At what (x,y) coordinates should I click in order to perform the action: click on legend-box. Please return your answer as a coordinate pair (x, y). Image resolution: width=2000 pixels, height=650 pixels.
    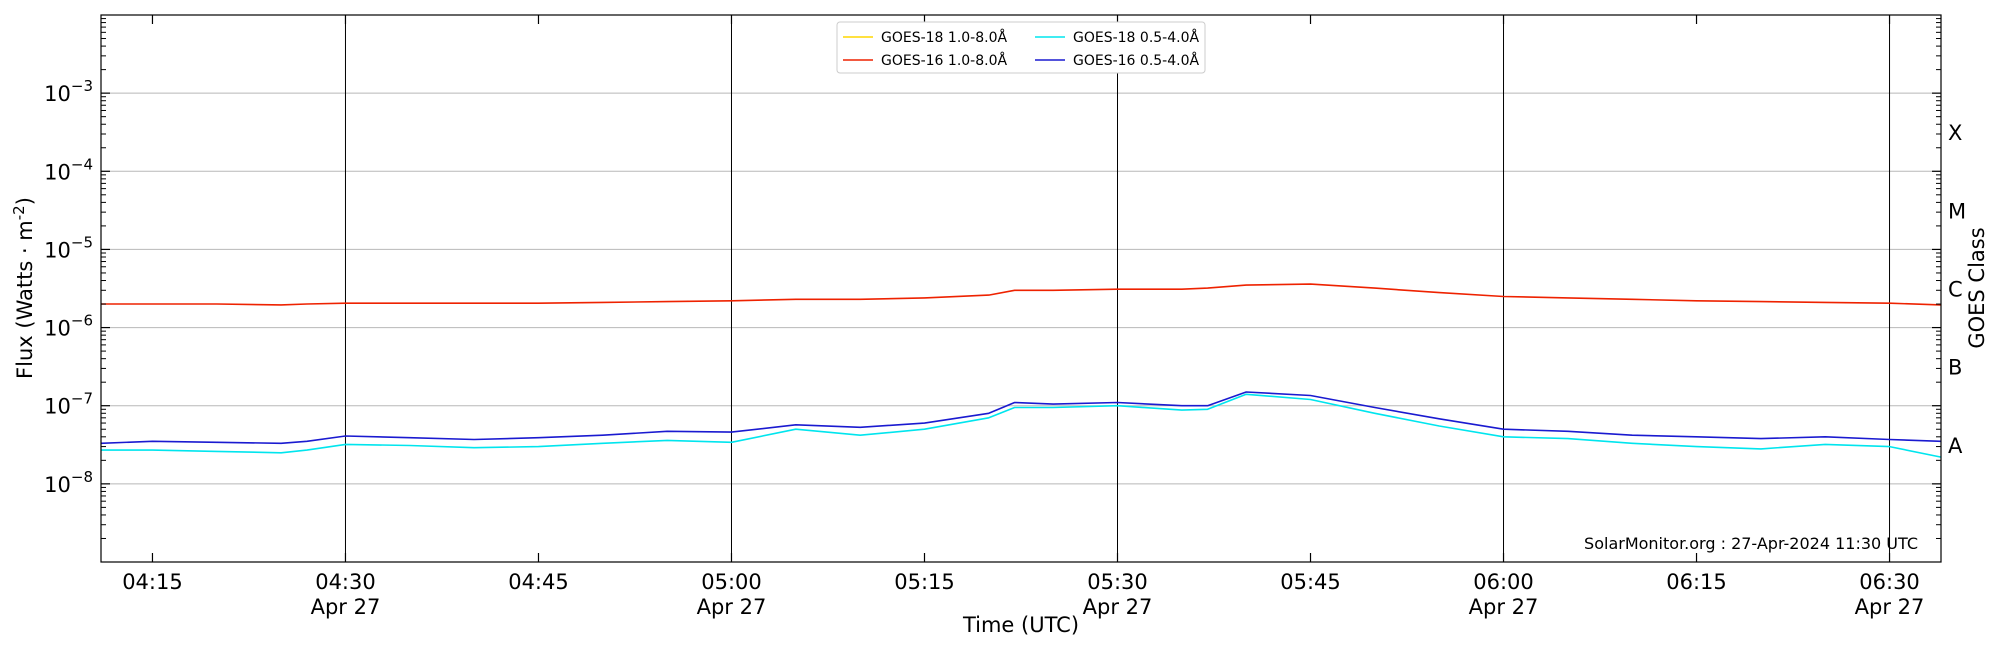
    Looking at the image, I should click on (1021, 47).